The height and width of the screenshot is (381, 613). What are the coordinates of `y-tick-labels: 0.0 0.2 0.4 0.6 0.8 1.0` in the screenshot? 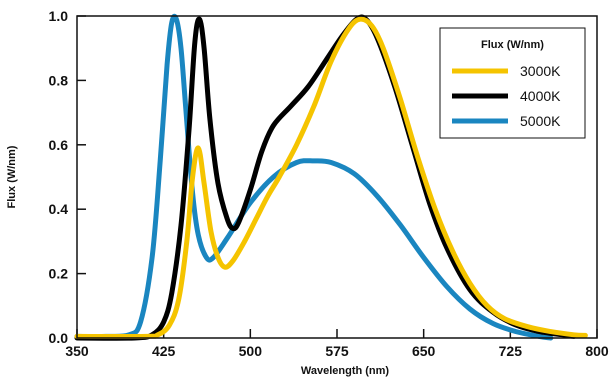 It's located at (59, 177).